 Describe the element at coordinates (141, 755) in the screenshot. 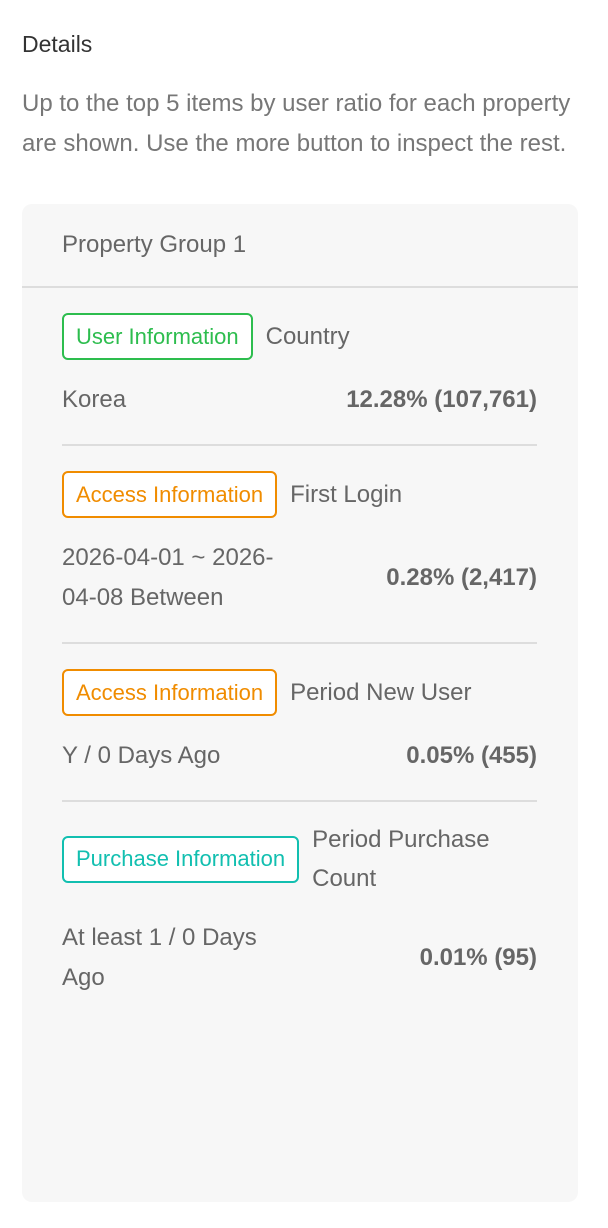

I see `property-value-label: Y / 0 Days Ago` at that location.